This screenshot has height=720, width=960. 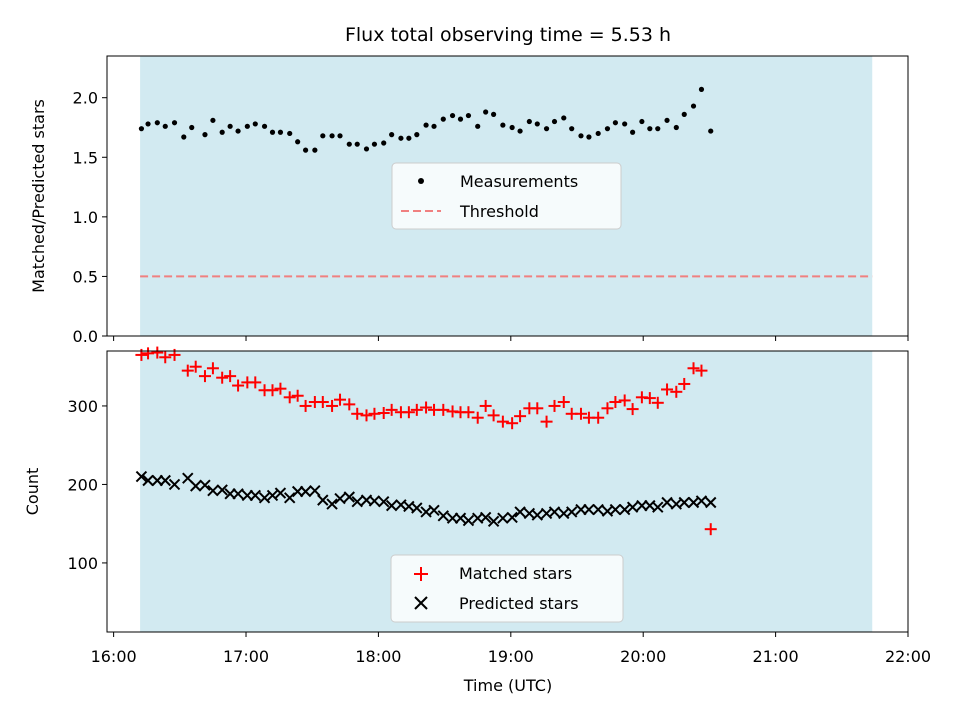 What do you see at coordinates (85, 276) in the screenshot?
I see `y-tick-label: 0.5` at bounding box center [85, 276].